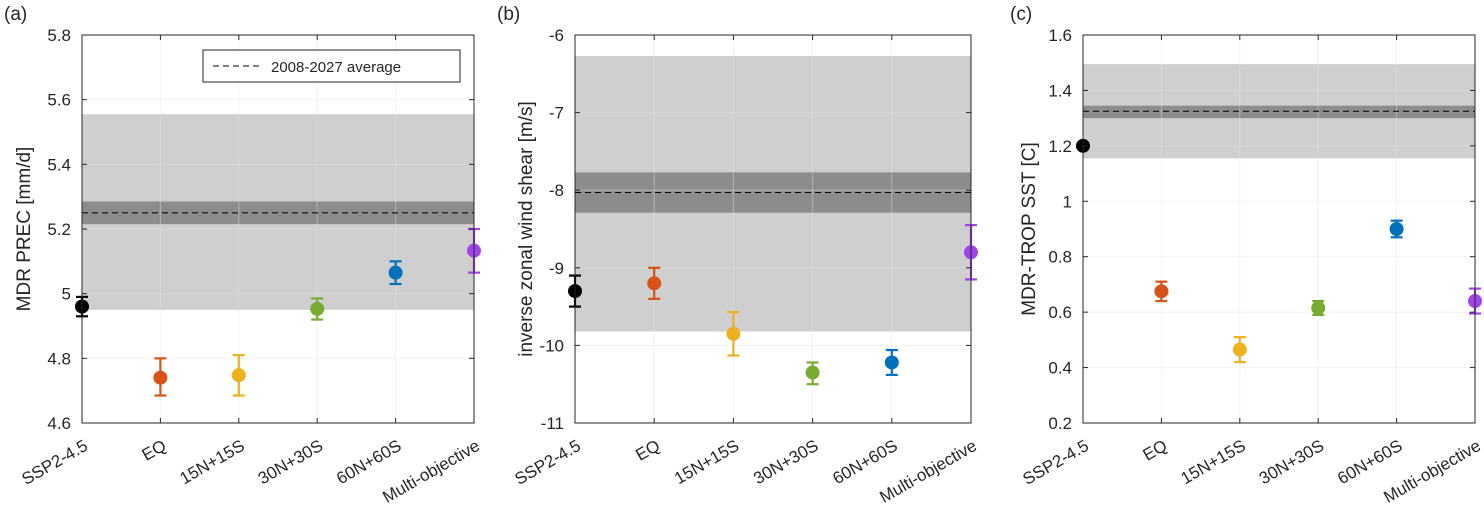 The width and height of the screenshot is (1484, 515). What do you see at coordinates (59, 229) in the screenshot?
I see `y-tick-label: 5.2` at bounding box center [59, 229].